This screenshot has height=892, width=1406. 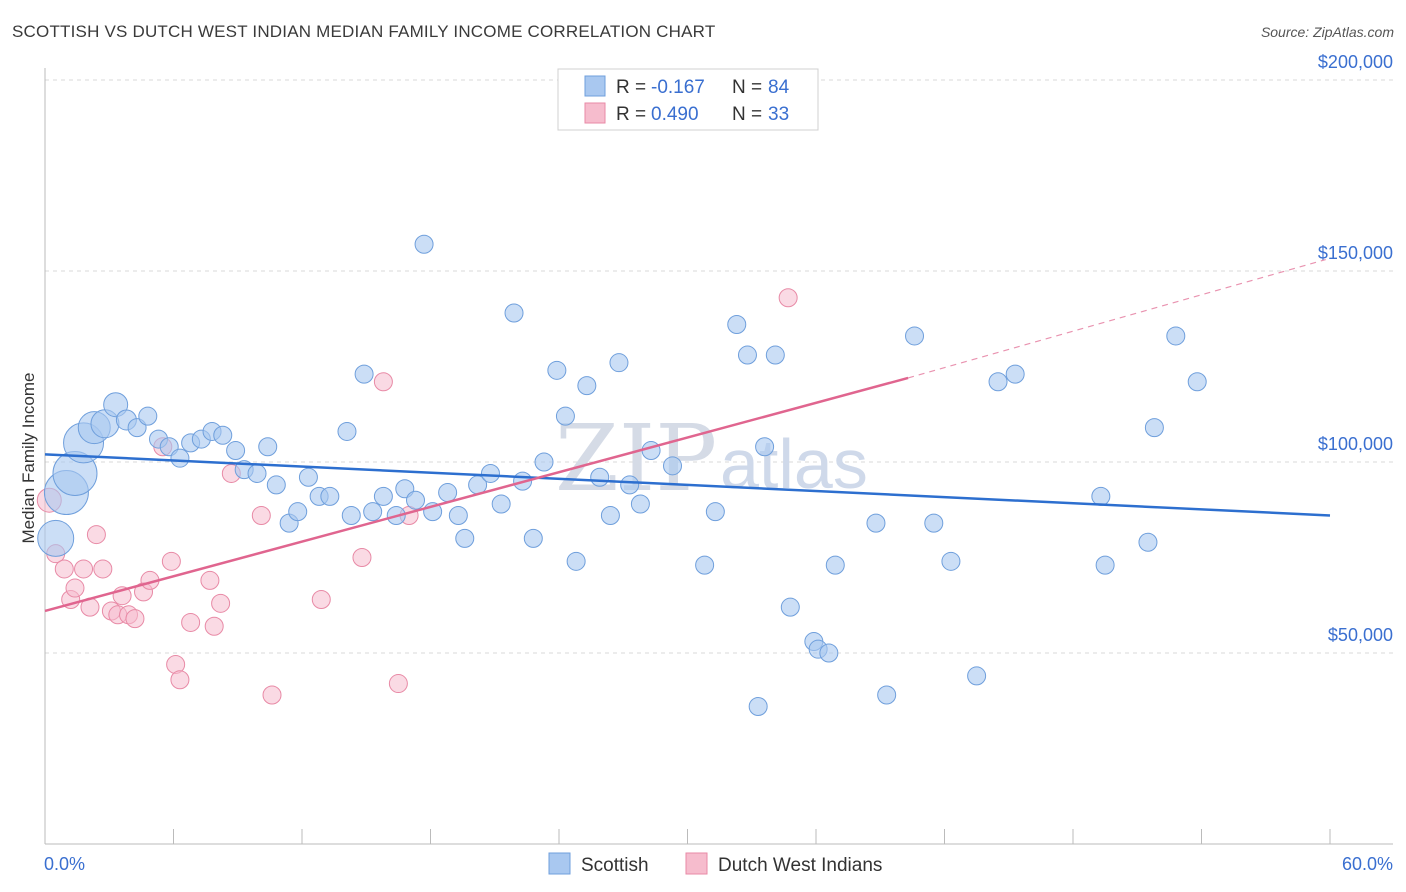 What do you see at coordinates (678, 87) in the screenshot?
I see `legend-r-value-scottish: -0.167` at bounding box center [678, 87].